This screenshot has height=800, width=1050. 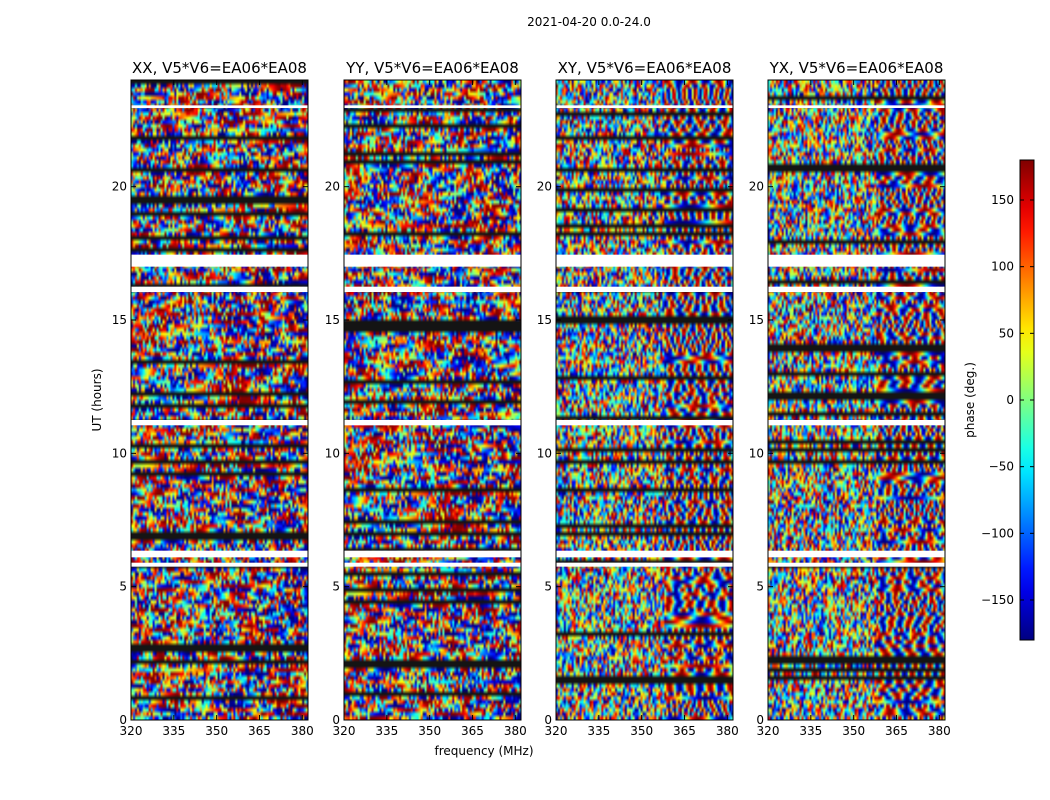 I want to click on panel-title: YY, V5*V6=EA06*EA08, so click(x=432, y=68).